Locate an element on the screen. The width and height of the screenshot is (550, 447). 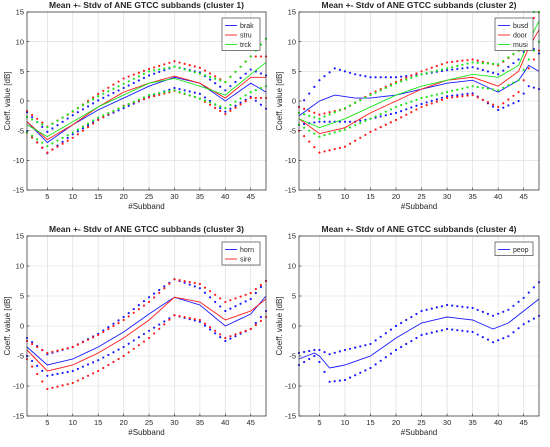
x-axis-label: #Subband is located at coordinates (146, 206).